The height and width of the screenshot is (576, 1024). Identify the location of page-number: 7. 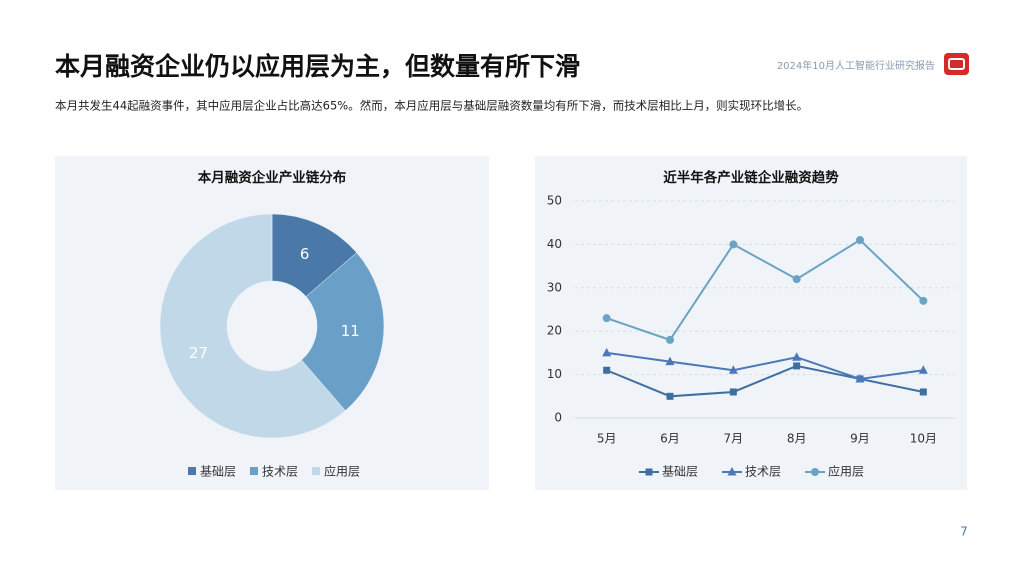
(964, 532).